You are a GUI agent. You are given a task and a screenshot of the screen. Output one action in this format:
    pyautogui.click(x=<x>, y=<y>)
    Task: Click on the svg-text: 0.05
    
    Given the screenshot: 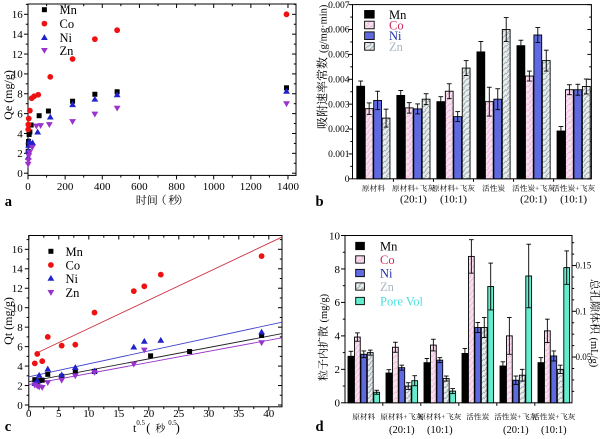 What is the action you would take?
    pyautogui.click(x=584, y=357)
    